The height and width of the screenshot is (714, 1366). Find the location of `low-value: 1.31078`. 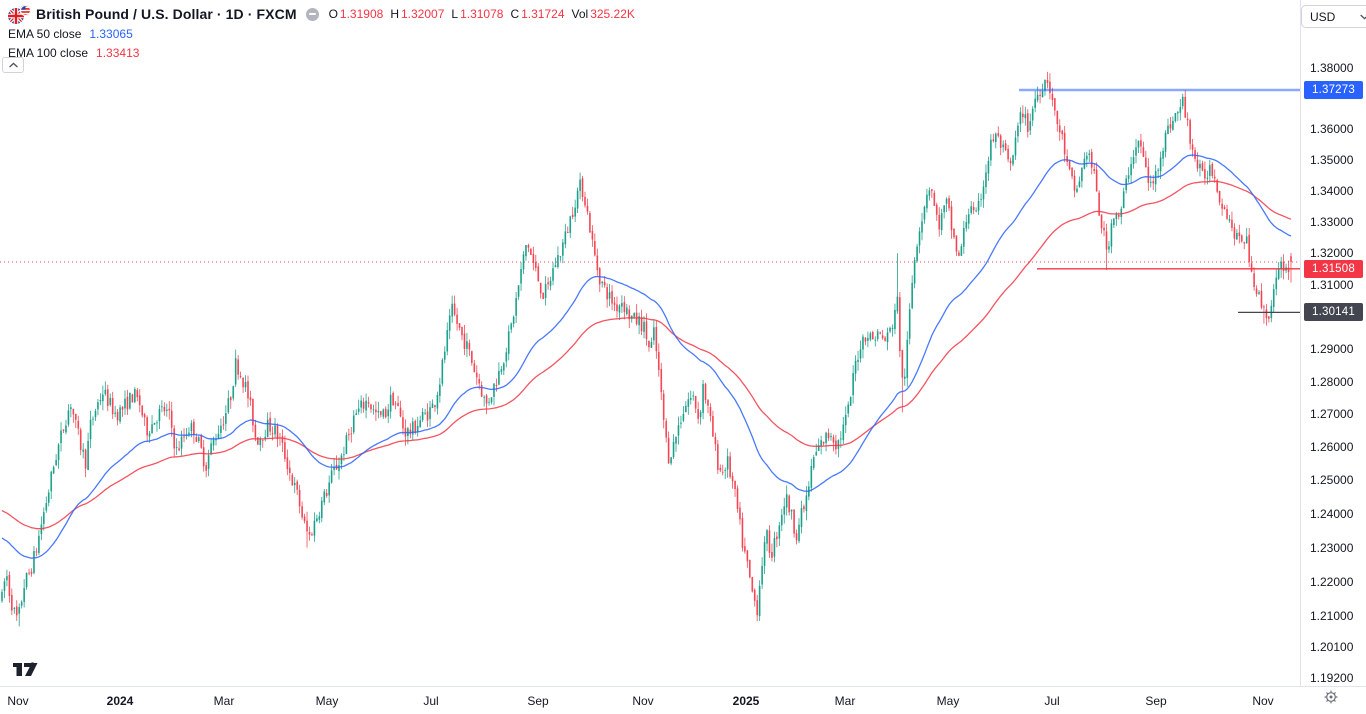

low-value: 1.31078 is located at coordinates (482, 14).